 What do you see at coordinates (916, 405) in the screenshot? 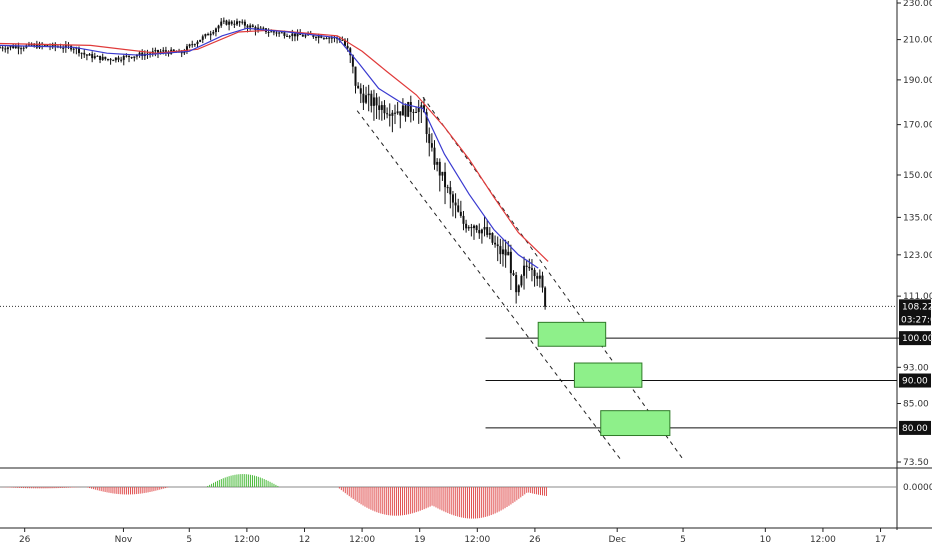
I see `y-tick-label: 85.00` at bounding box center [916, 405].